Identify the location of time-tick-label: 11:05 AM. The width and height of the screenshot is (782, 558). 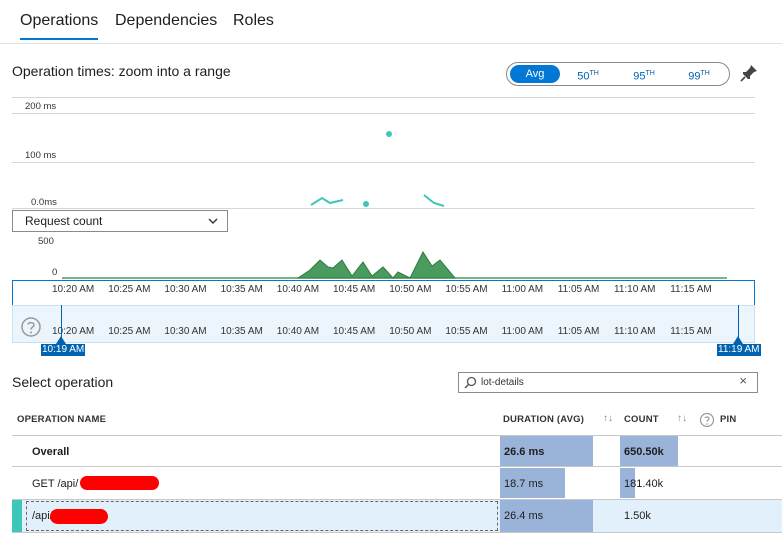
(578, 289).